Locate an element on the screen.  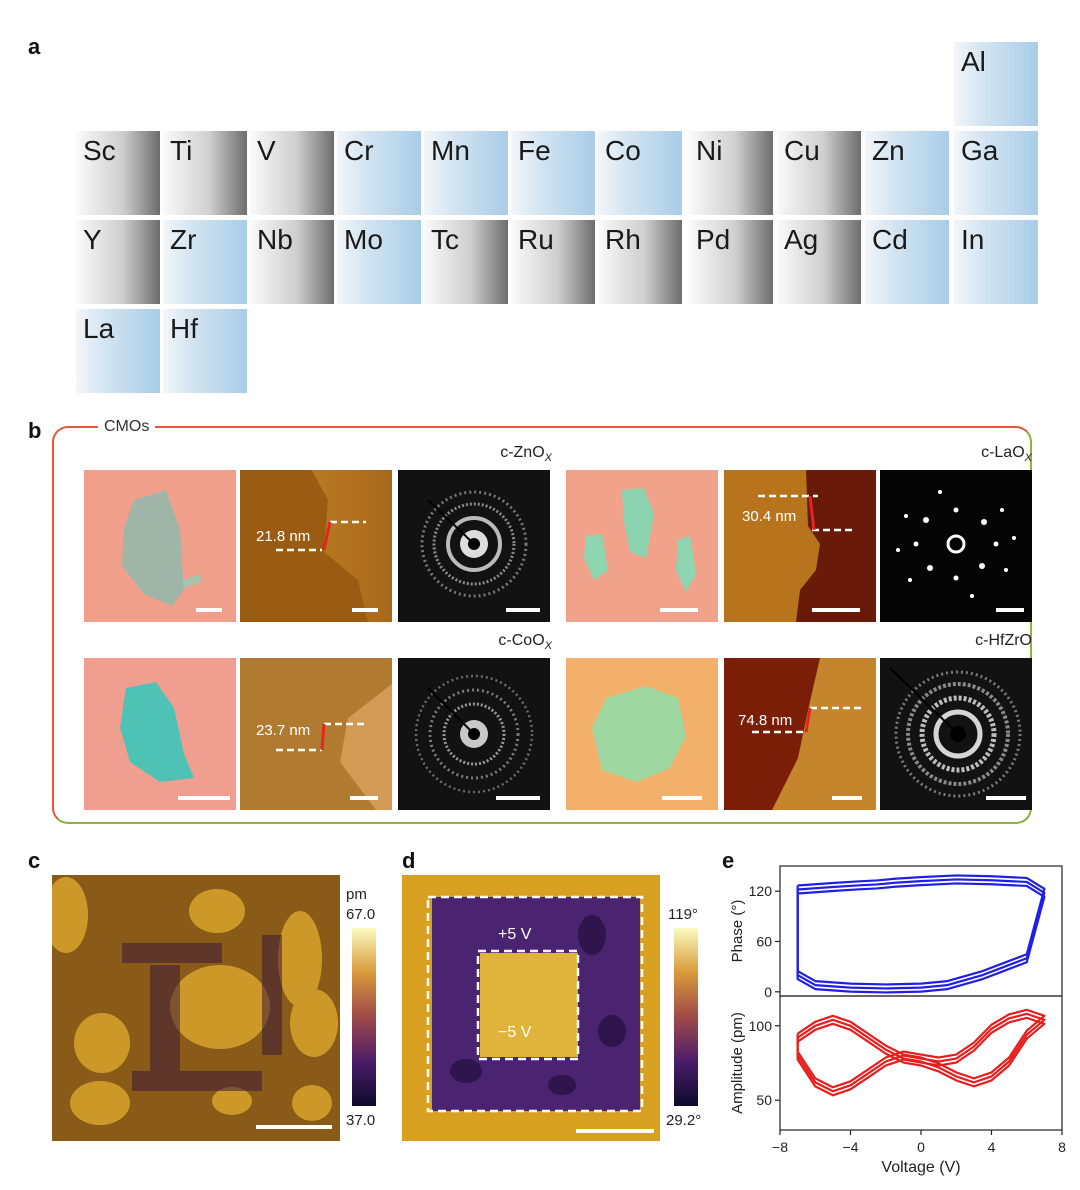
element-cell: Ga is located at coordinates (996, 173).